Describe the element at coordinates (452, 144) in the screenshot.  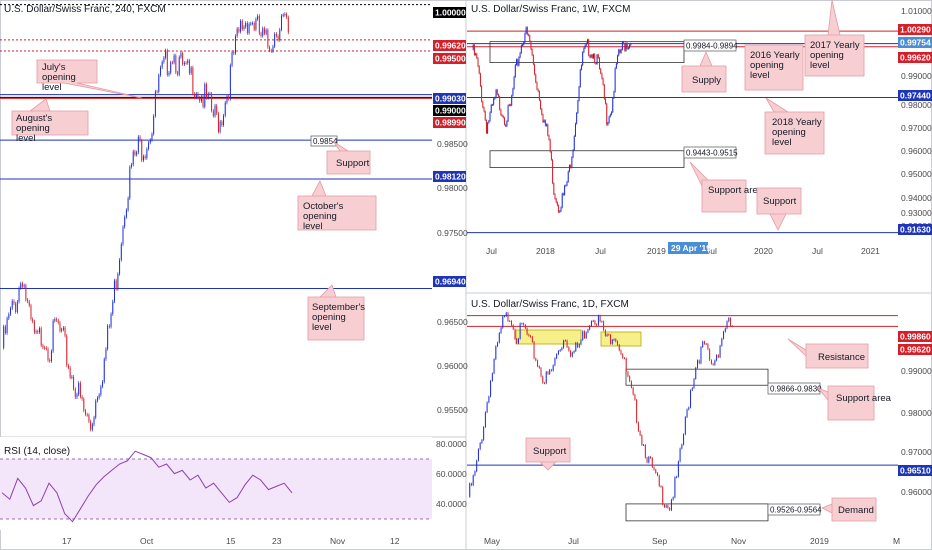
I see `price-tick: 0.98500` at that location.